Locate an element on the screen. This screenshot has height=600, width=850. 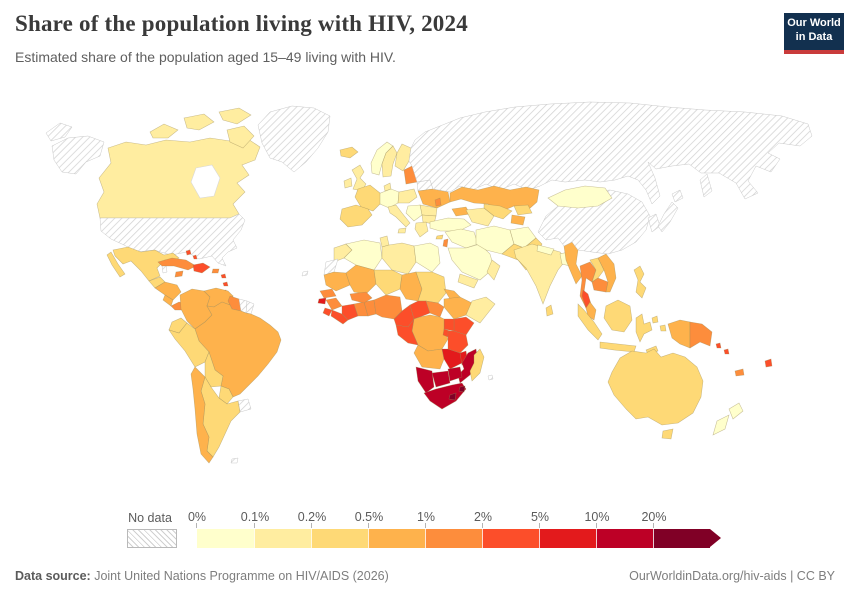
country-lesotho is located at coordinates (452, 396).